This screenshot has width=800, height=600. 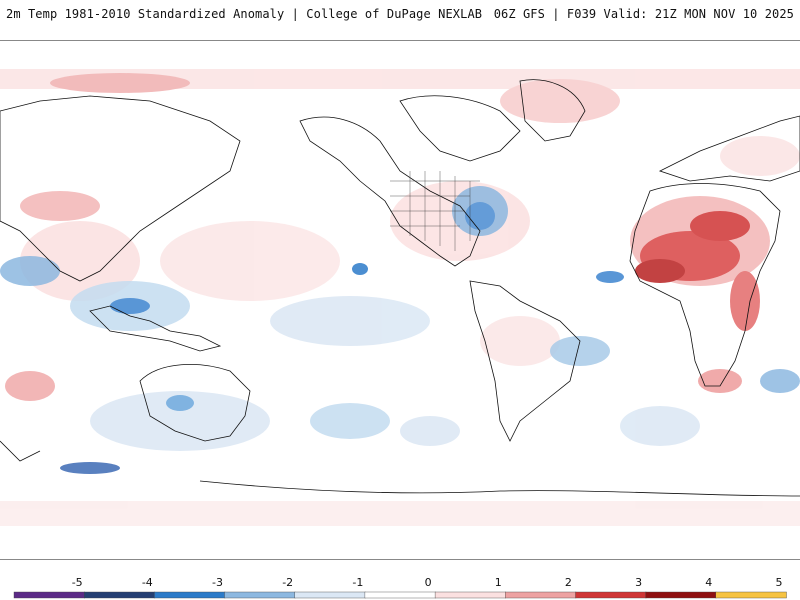 What do you see at coordinates (779, 582) in the screenshot?
I see `colorbar-tick-label: 5` at bounding box center [779, 582].